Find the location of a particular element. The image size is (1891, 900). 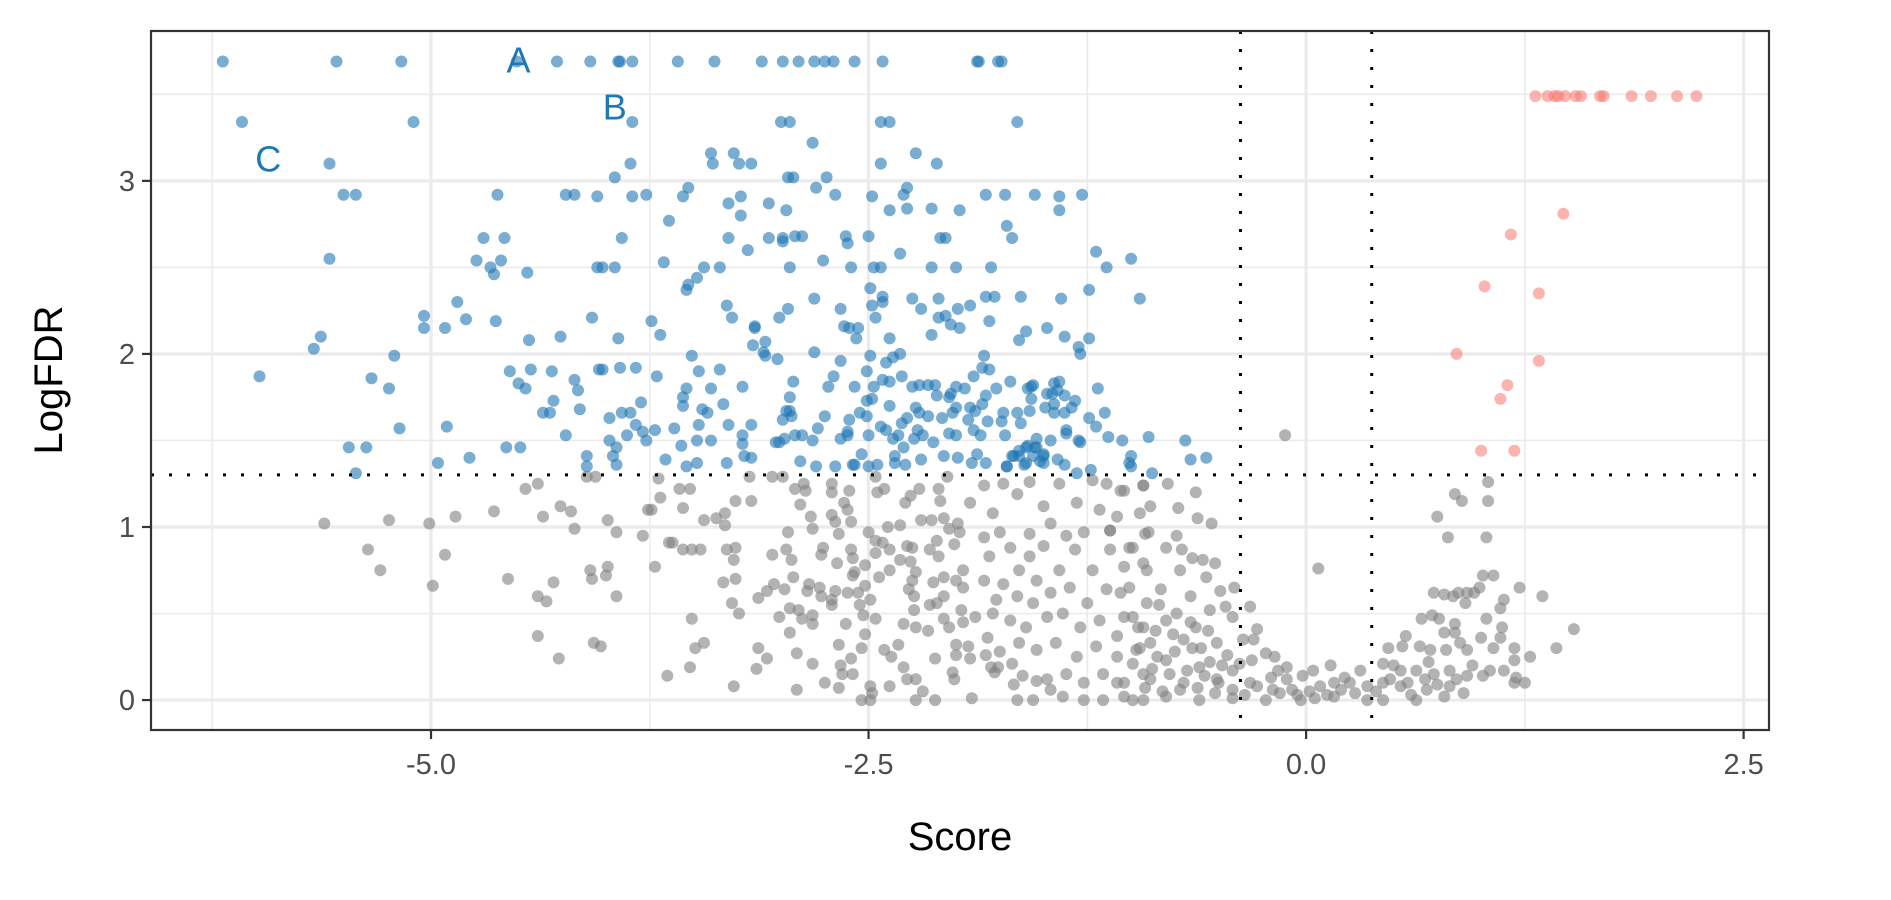

annotations: A B C is located at coordinates (441, 110).